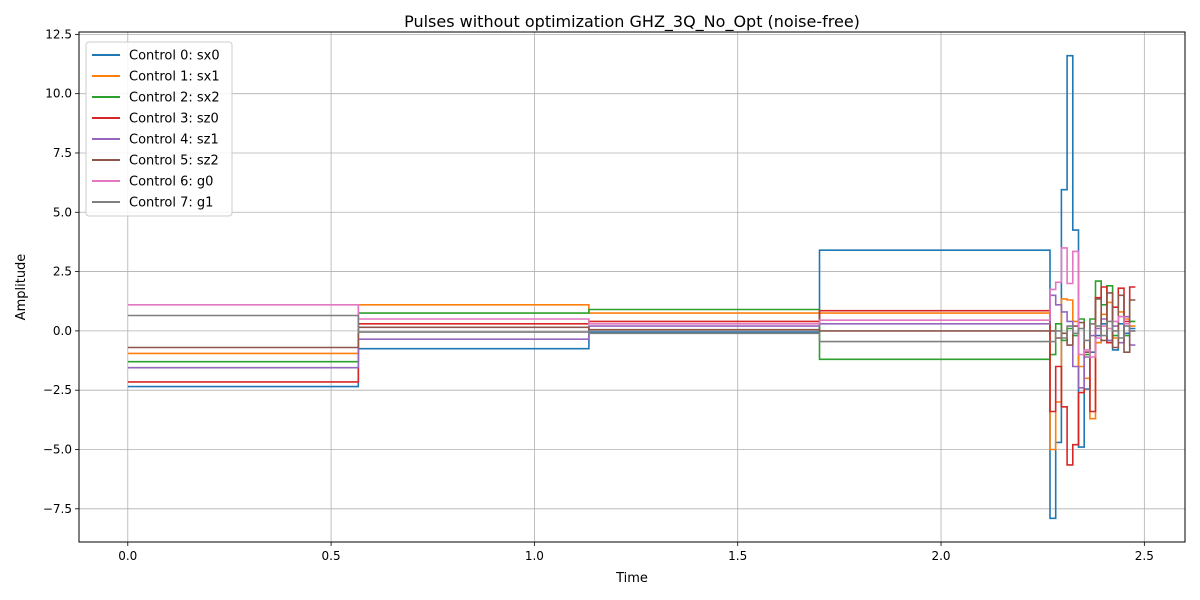 This screenshot has width=1200, height=600. What do you see at coordinates (171, 203) in the screenshot?
I see `legend-label: Control 7: g1` at bounding box center [171, 203].